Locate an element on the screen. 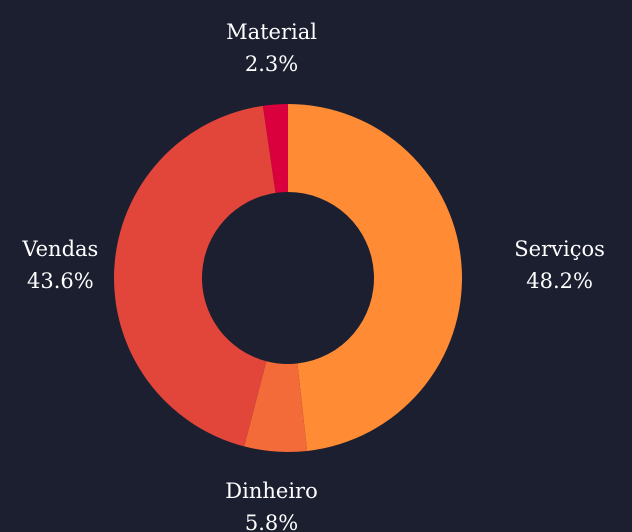  slice-value-label: 48.2% is located at coordinates (559, 281).